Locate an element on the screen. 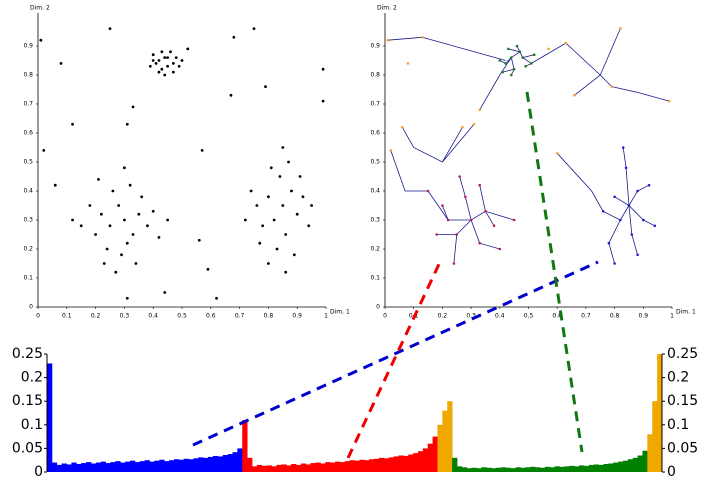 This screenshot has width=712, height=488. connector-red is located at coordinates (394, 360).